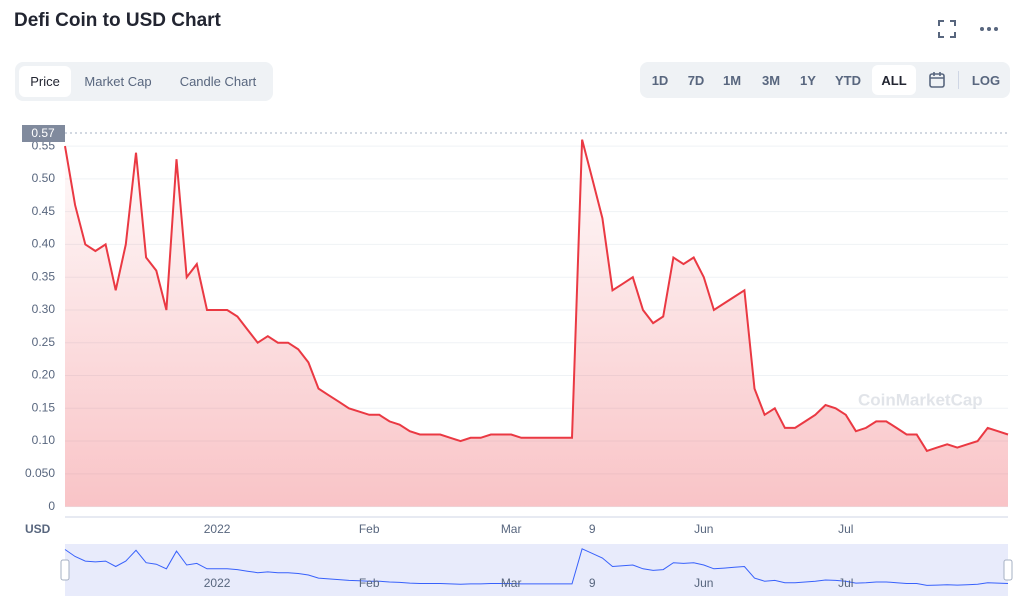 The image size is (1024, 606). What do you see at coordinates (218, 81) in the screenshot?
I see `tab: Candle Chart` at bounding box center [218, 81].